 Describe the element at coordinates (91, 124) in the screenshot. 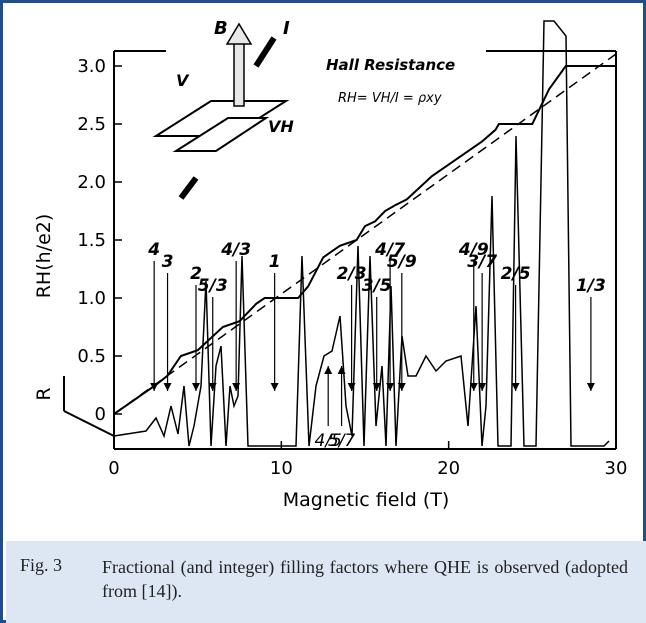

I see `y-tick-label: 2.5` at that location.